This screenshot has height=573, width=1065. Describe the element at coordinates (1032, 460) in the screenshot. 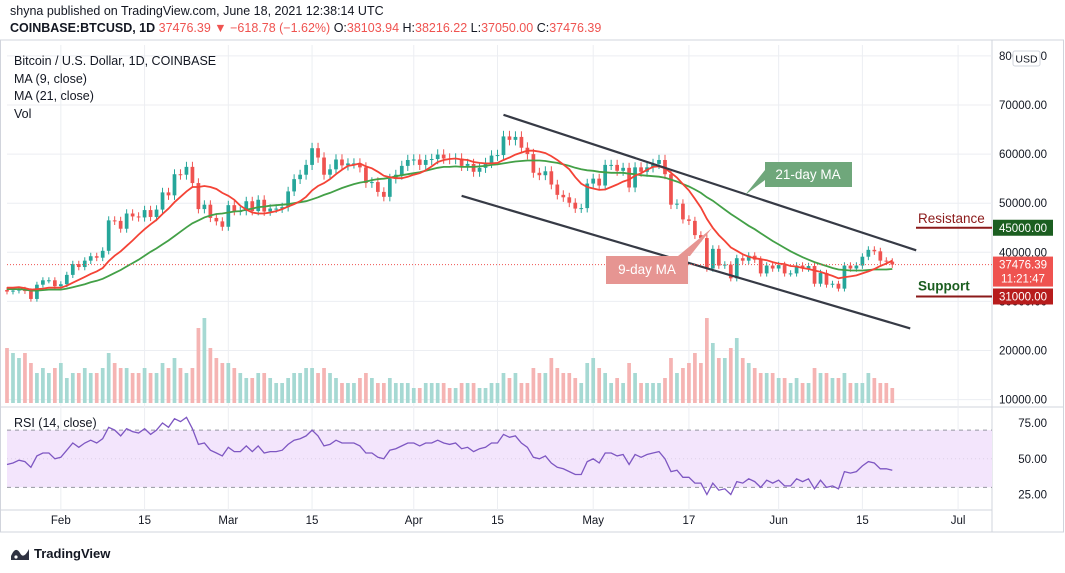

I see `rsi-tick-label: 50.00` at that location.